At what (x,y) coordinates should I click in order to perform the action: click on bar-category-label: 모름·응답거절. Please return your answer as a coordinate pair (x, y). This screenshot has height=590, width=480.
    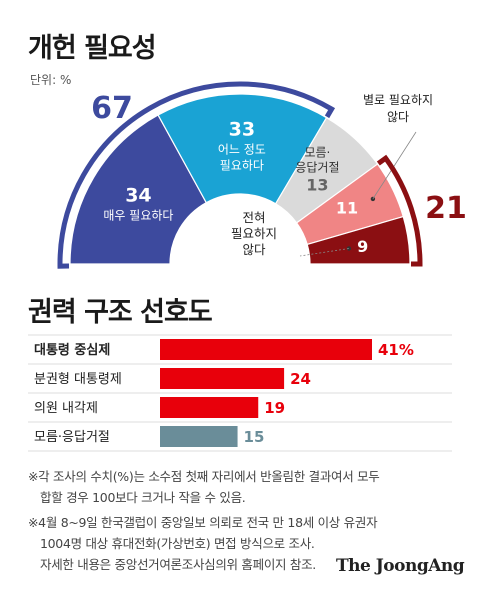
    Looking at the image, I should click on (72, 437).